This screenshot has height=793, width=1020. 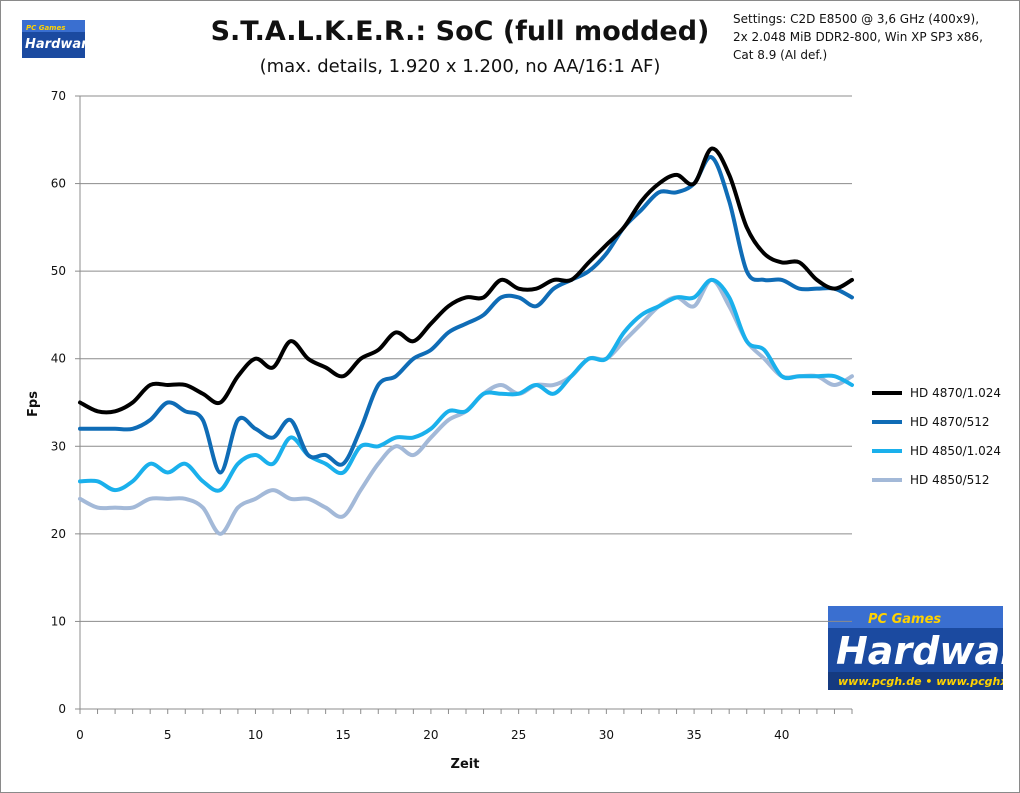 What do you see at coordinates (693, 735) in the screenshot?
I see `x-tick-label: 35` at bounding box center [693, 735].